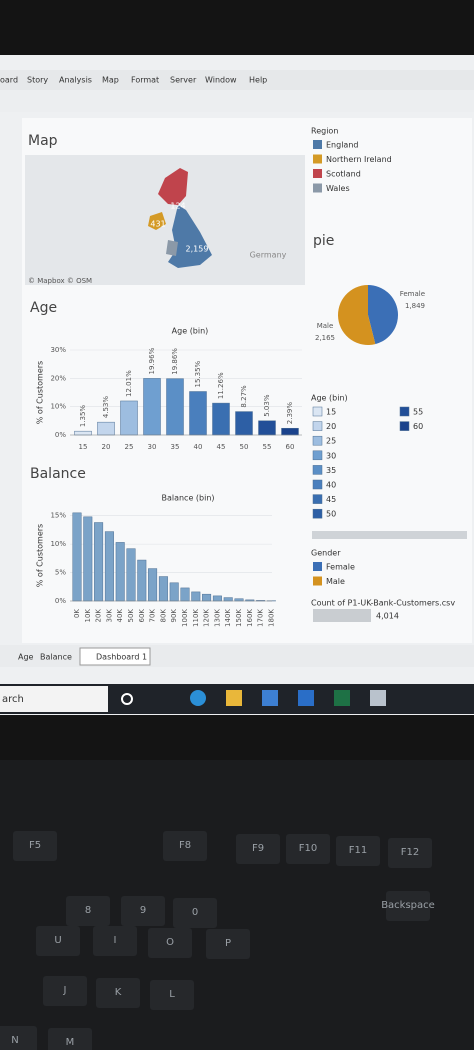 The image size is (474, 1050). Describe the element at coordinates (250, 618) in the screenshot. I see `x-tick-label: 160K` at that location.